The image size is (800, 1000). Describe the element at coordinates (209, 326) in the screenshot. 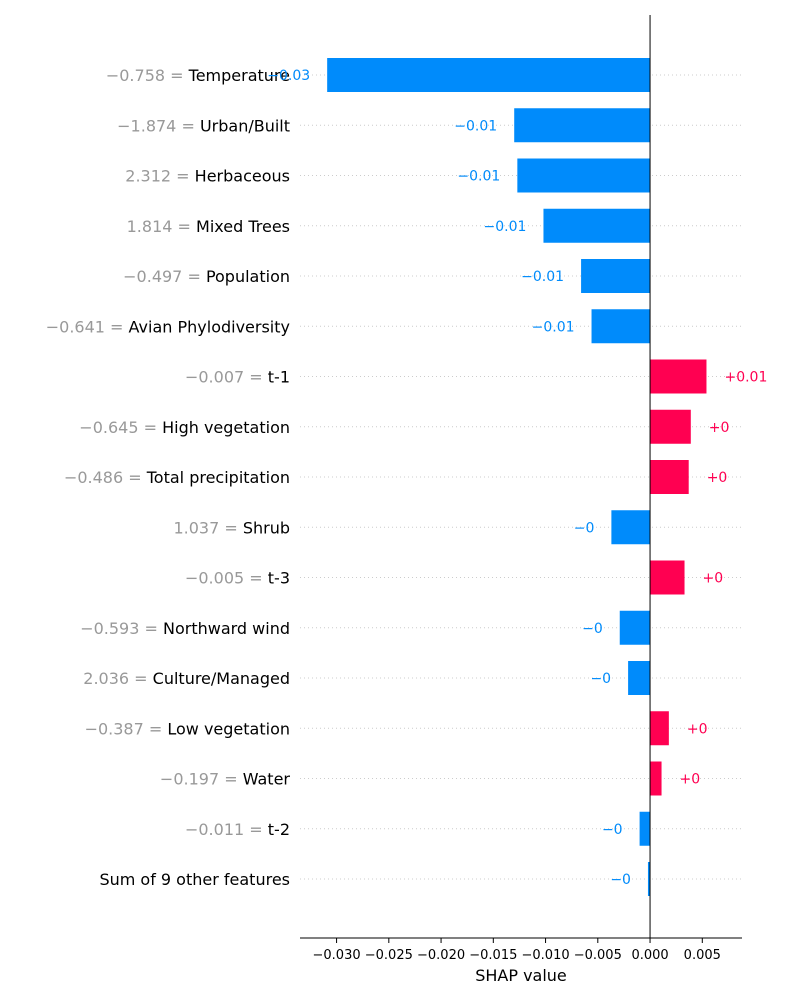

I see `feature-name: Avian Phylodiversity` at that location.